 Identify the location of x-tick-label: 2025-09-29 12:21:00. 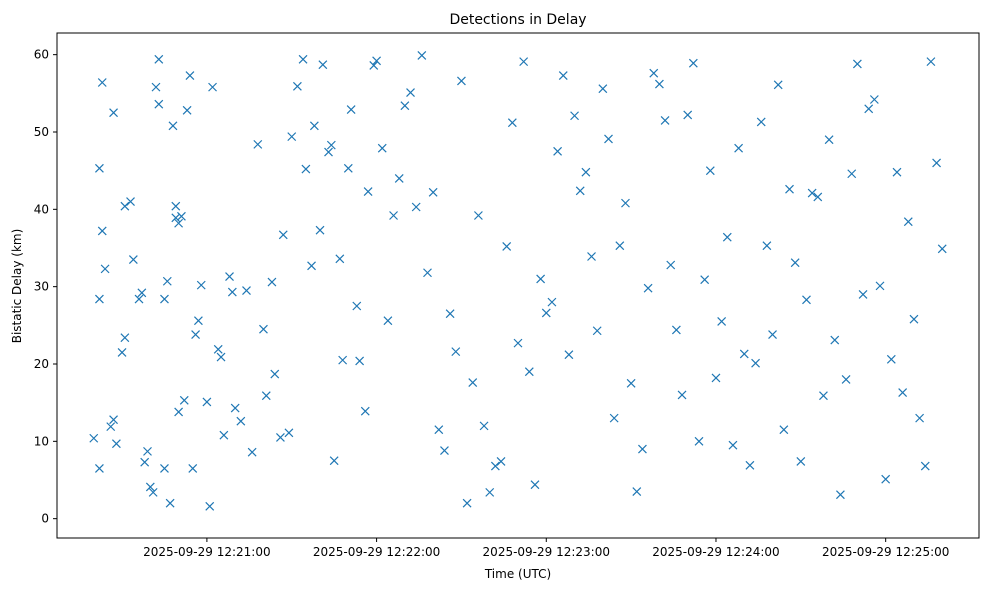
(206, 552).